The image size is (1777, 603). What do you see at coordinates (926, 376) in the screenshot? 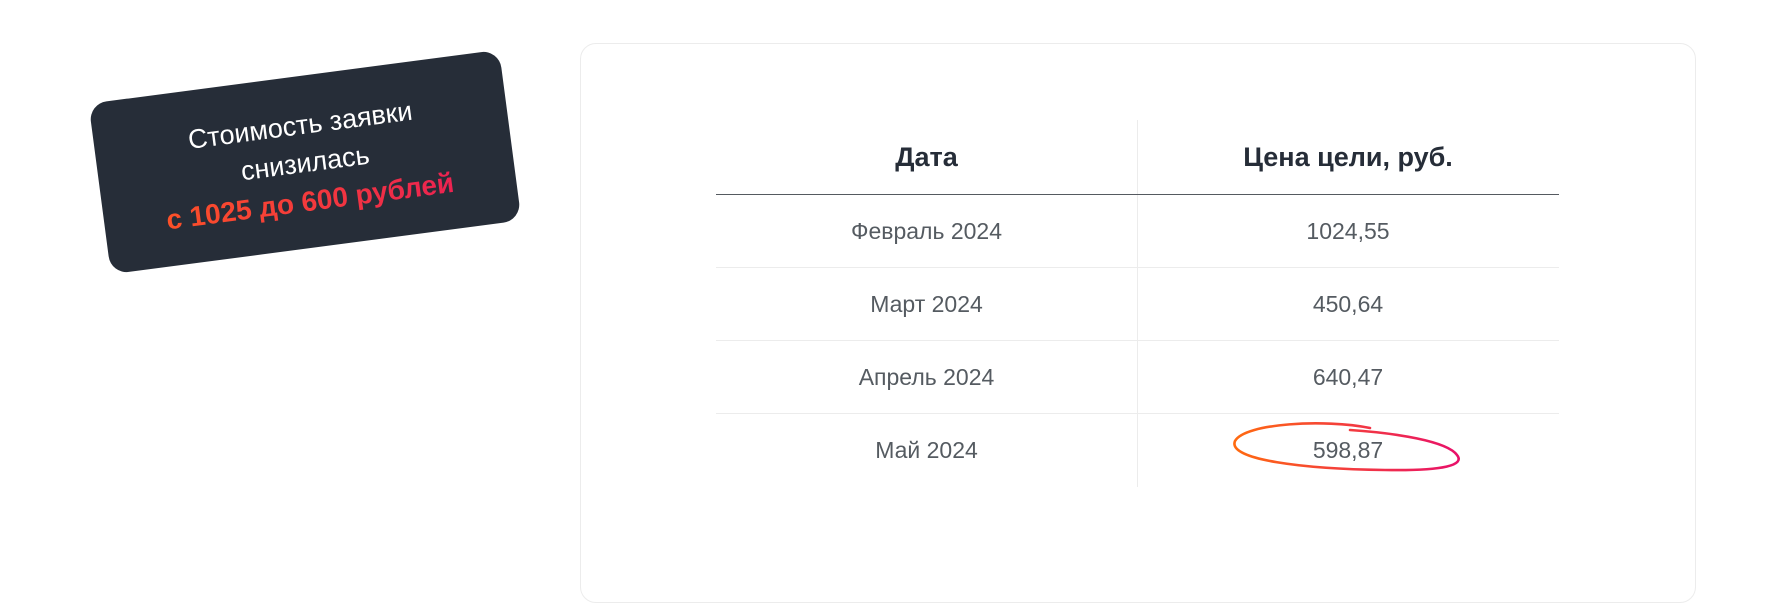
I see `cell-date: Апрель 2024` at bounding box center [926, 376].